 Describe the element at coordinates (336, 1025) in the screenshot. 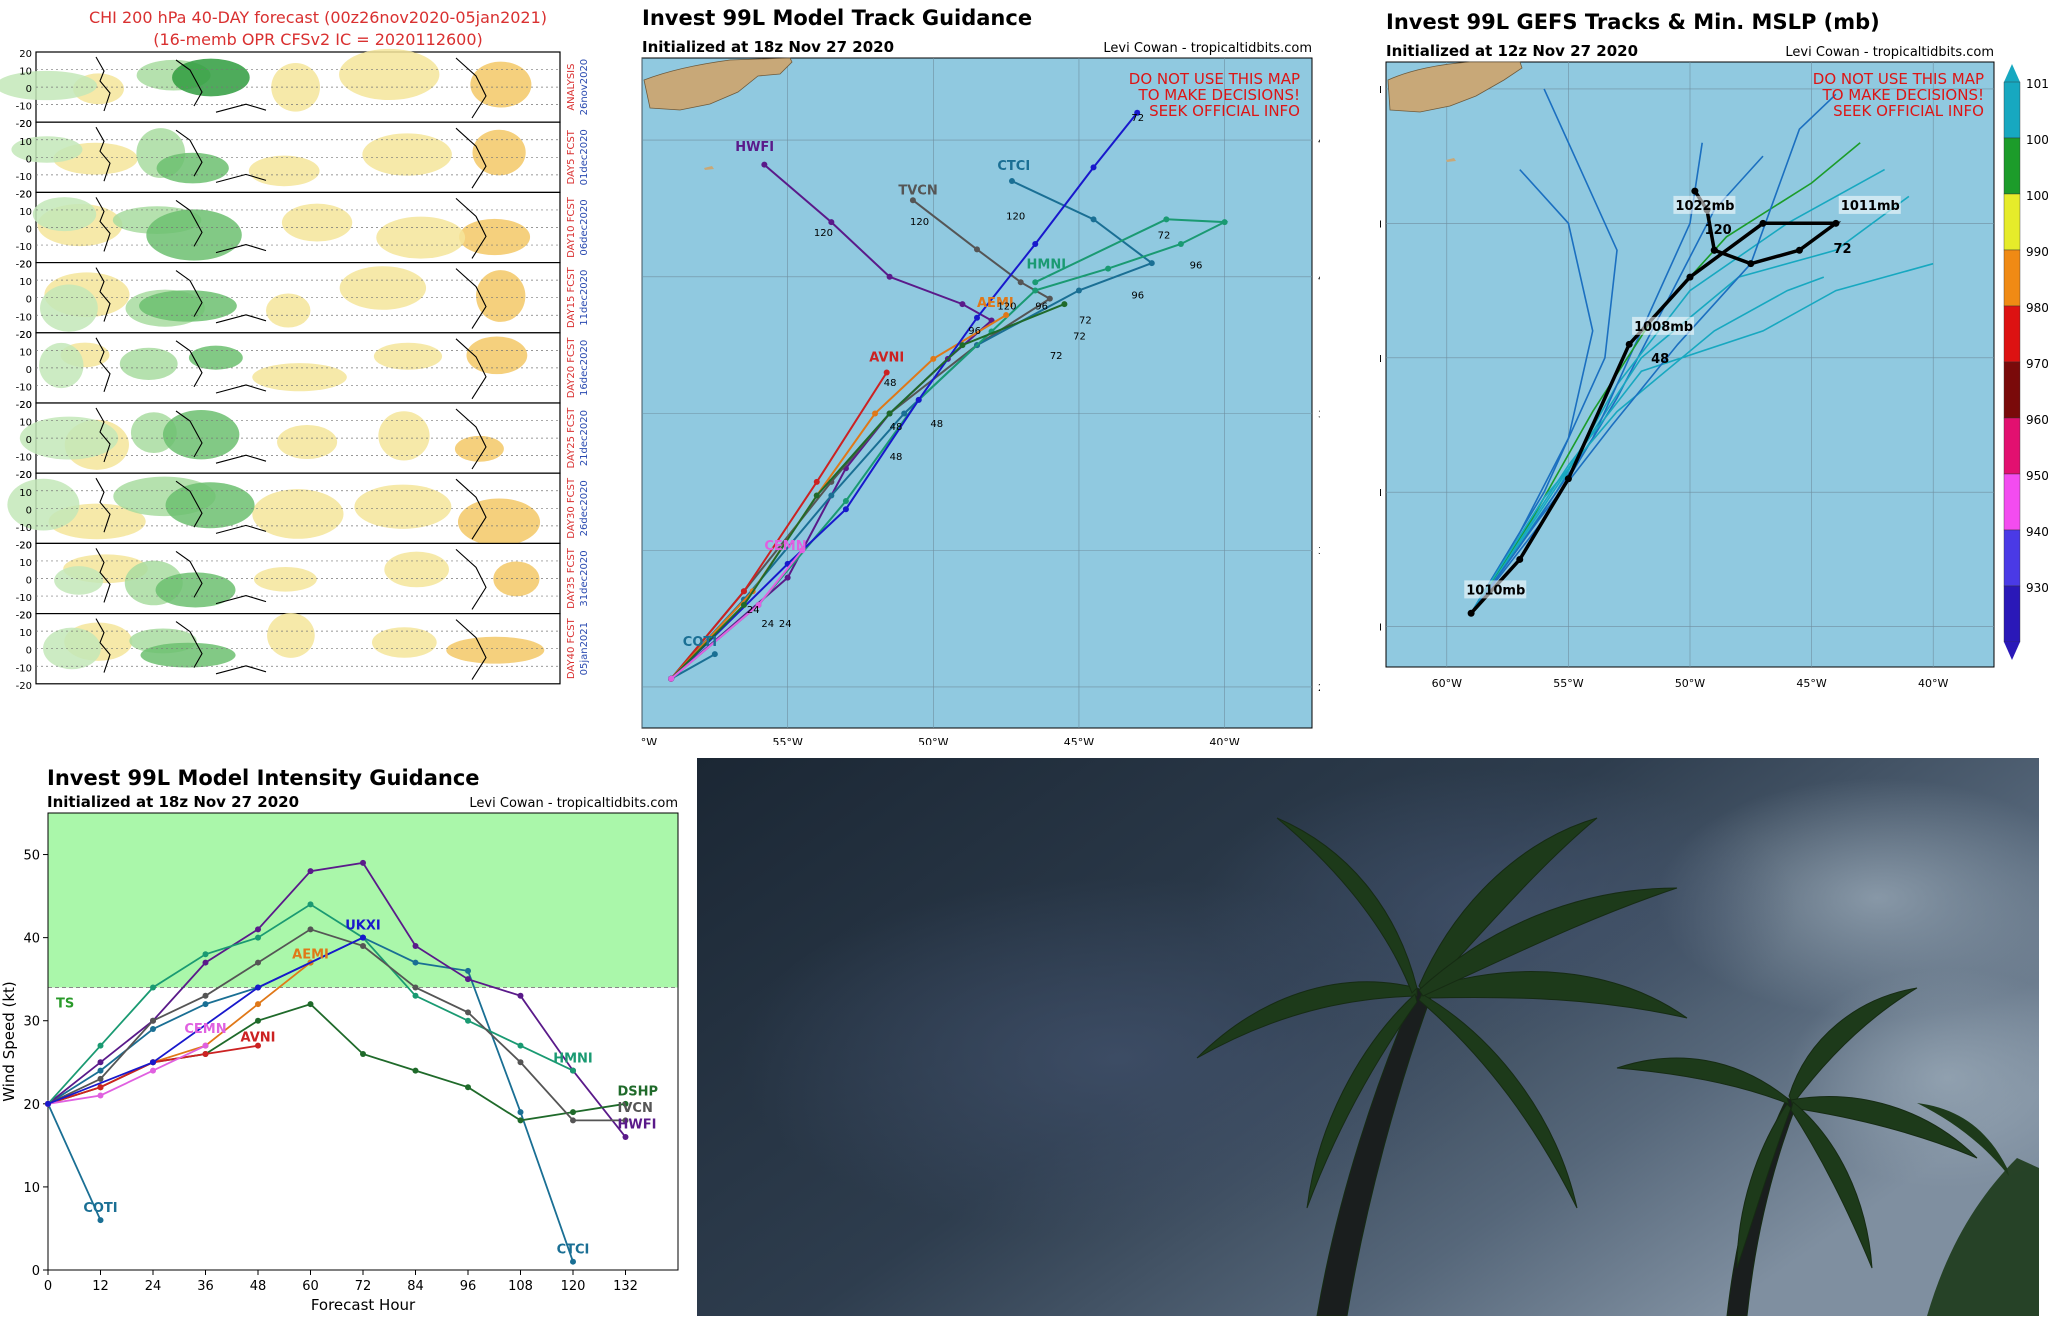

I see `intensity-line-ivcn` at that location.